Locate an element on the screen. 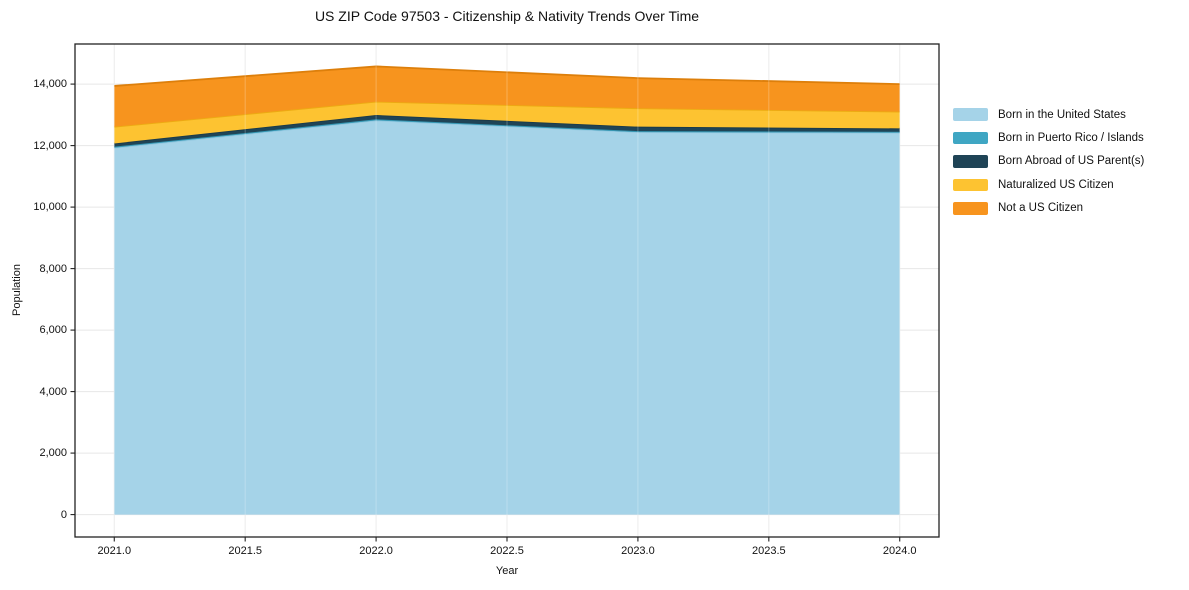 The height and width of the screenshot is (590, 1189). legend-swatch-born-abroad-of-us-parent-s is located at coordinates (970, 161).